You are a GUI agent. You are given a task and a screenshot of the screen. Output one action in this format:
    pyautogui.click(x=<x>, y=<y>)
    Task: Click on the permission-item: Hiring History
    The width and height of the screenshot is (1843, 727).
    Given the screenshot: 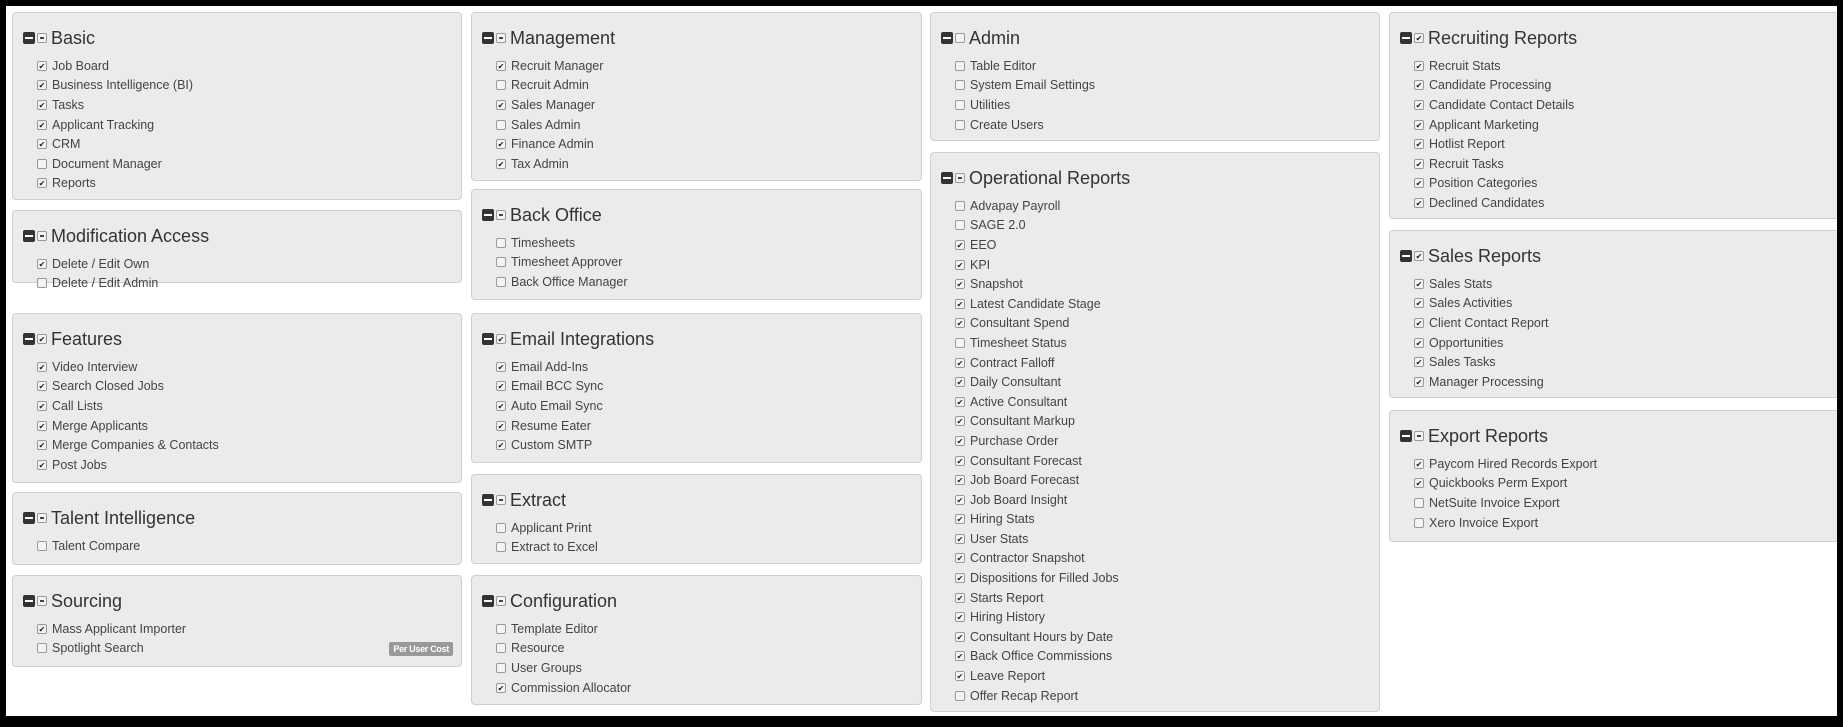 What is the action you would take?
    pyautogui.click(x=1160, y=617)
    